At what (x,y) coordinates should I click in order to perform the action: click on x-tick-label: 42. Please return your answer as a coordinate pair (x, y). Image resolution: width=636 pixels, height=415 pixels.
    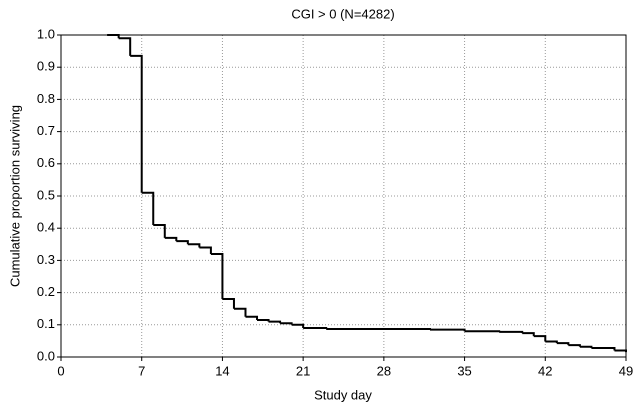
    Looking at the image, I should click on (545, 370).